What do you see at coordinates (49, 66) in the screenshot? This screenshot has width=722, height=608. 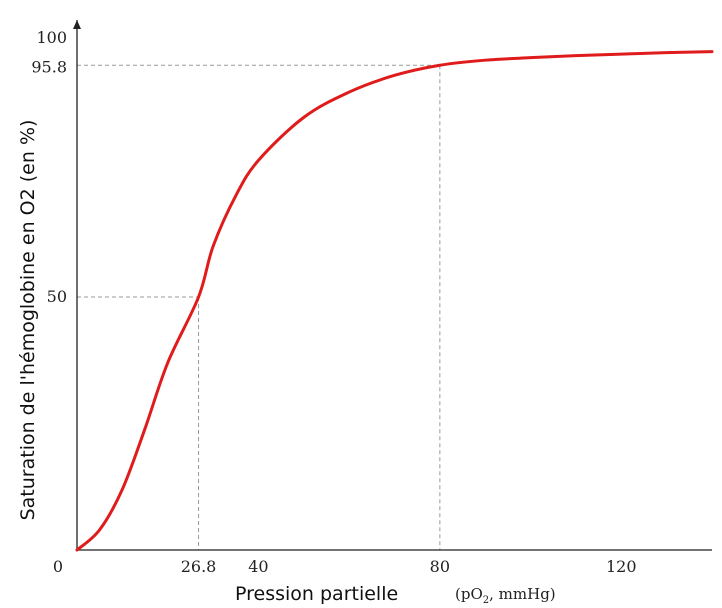 I see `y-tick-label-95-8: 95.8` at bounding box center [49, 66].